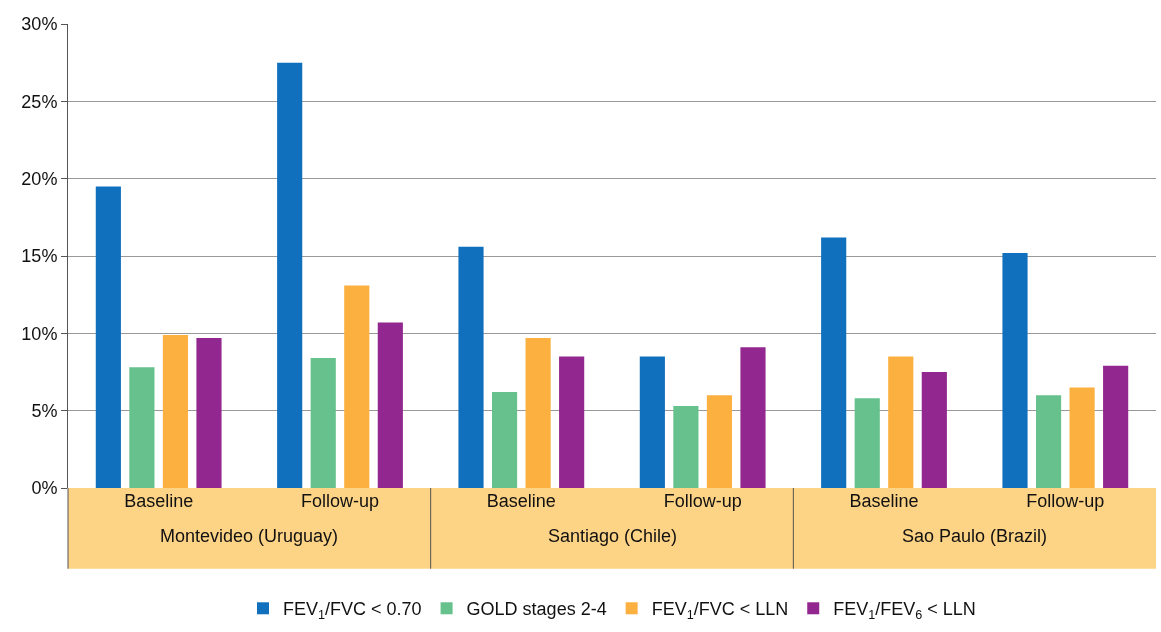  What do you see at coordinates (39, 24) in the screenshot?
I see `y-tick-label: 30%` at bounding box center [39, 24].